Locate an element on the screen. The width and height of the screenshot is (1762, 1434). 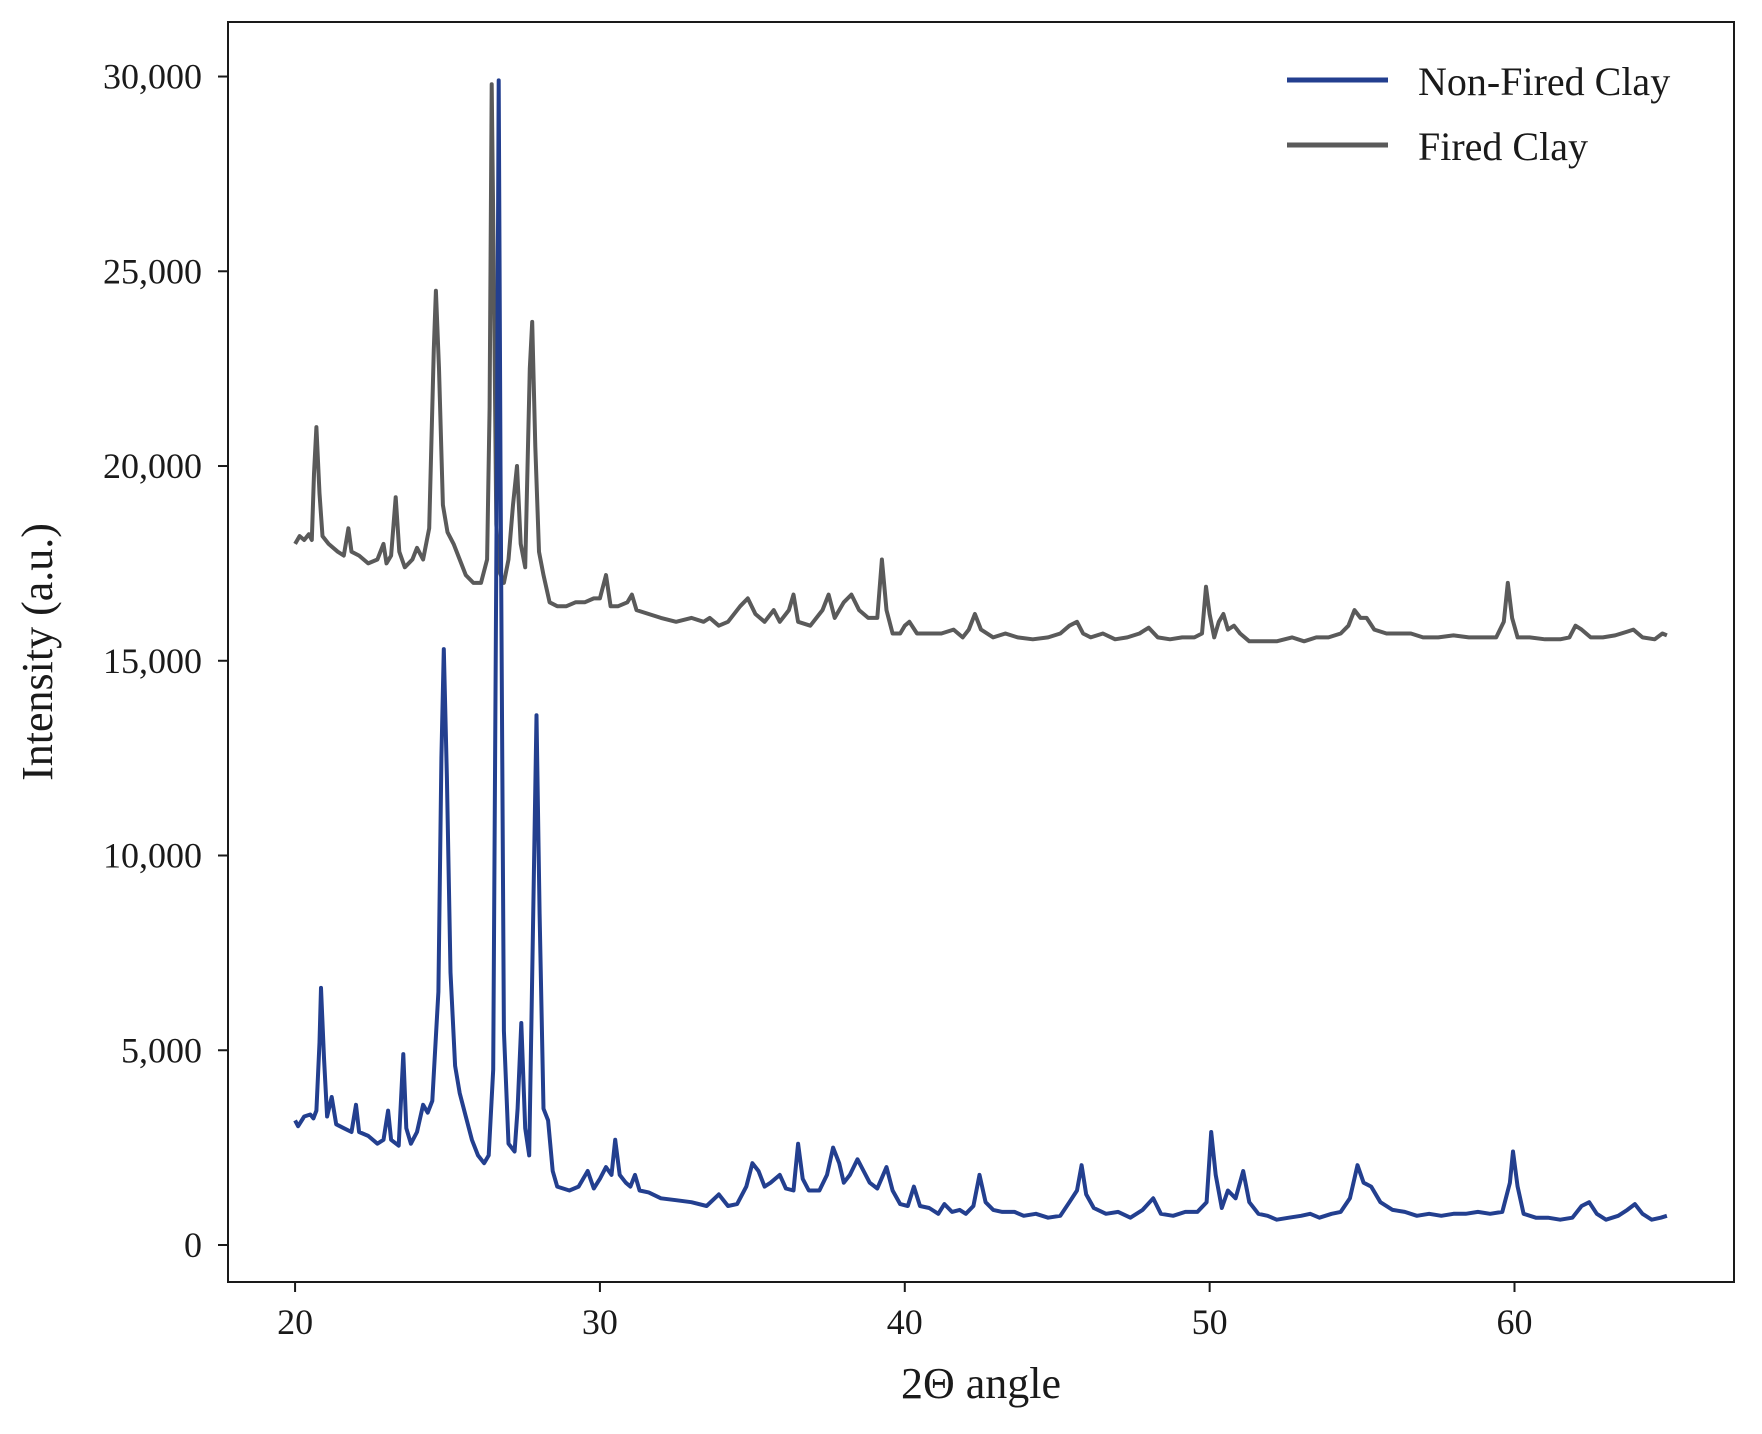
x-axis-title: 2Θ angle is located at coordinates (981, 1383).